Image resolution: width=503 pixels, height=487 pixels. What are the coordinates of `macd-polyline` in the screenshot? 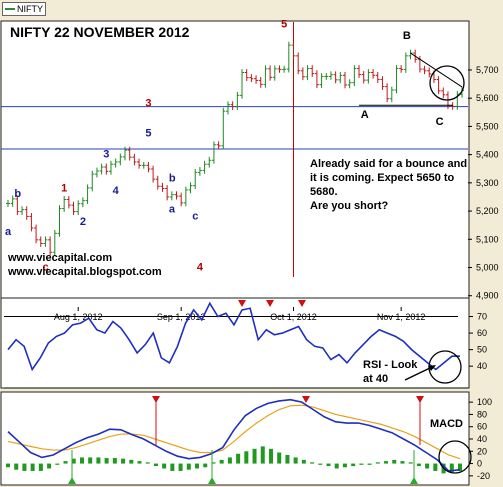 It's located at (234, 435).